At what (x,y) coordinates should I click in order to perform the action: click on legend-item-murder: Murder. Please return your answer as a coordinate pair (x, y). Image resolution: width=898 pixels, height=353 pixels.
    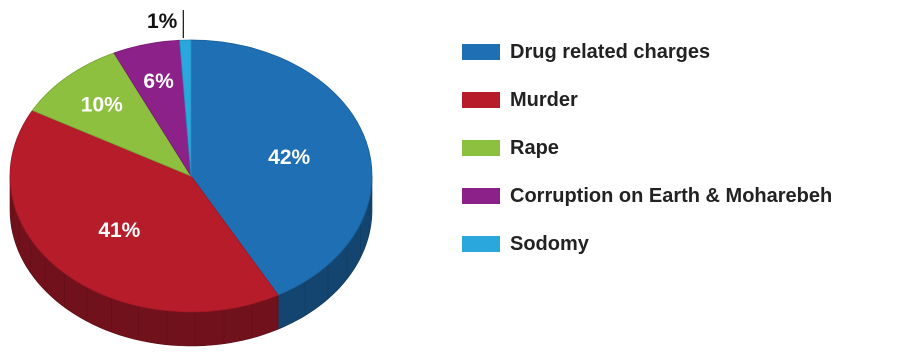
    Looking at the image, I should click on (647, 100).